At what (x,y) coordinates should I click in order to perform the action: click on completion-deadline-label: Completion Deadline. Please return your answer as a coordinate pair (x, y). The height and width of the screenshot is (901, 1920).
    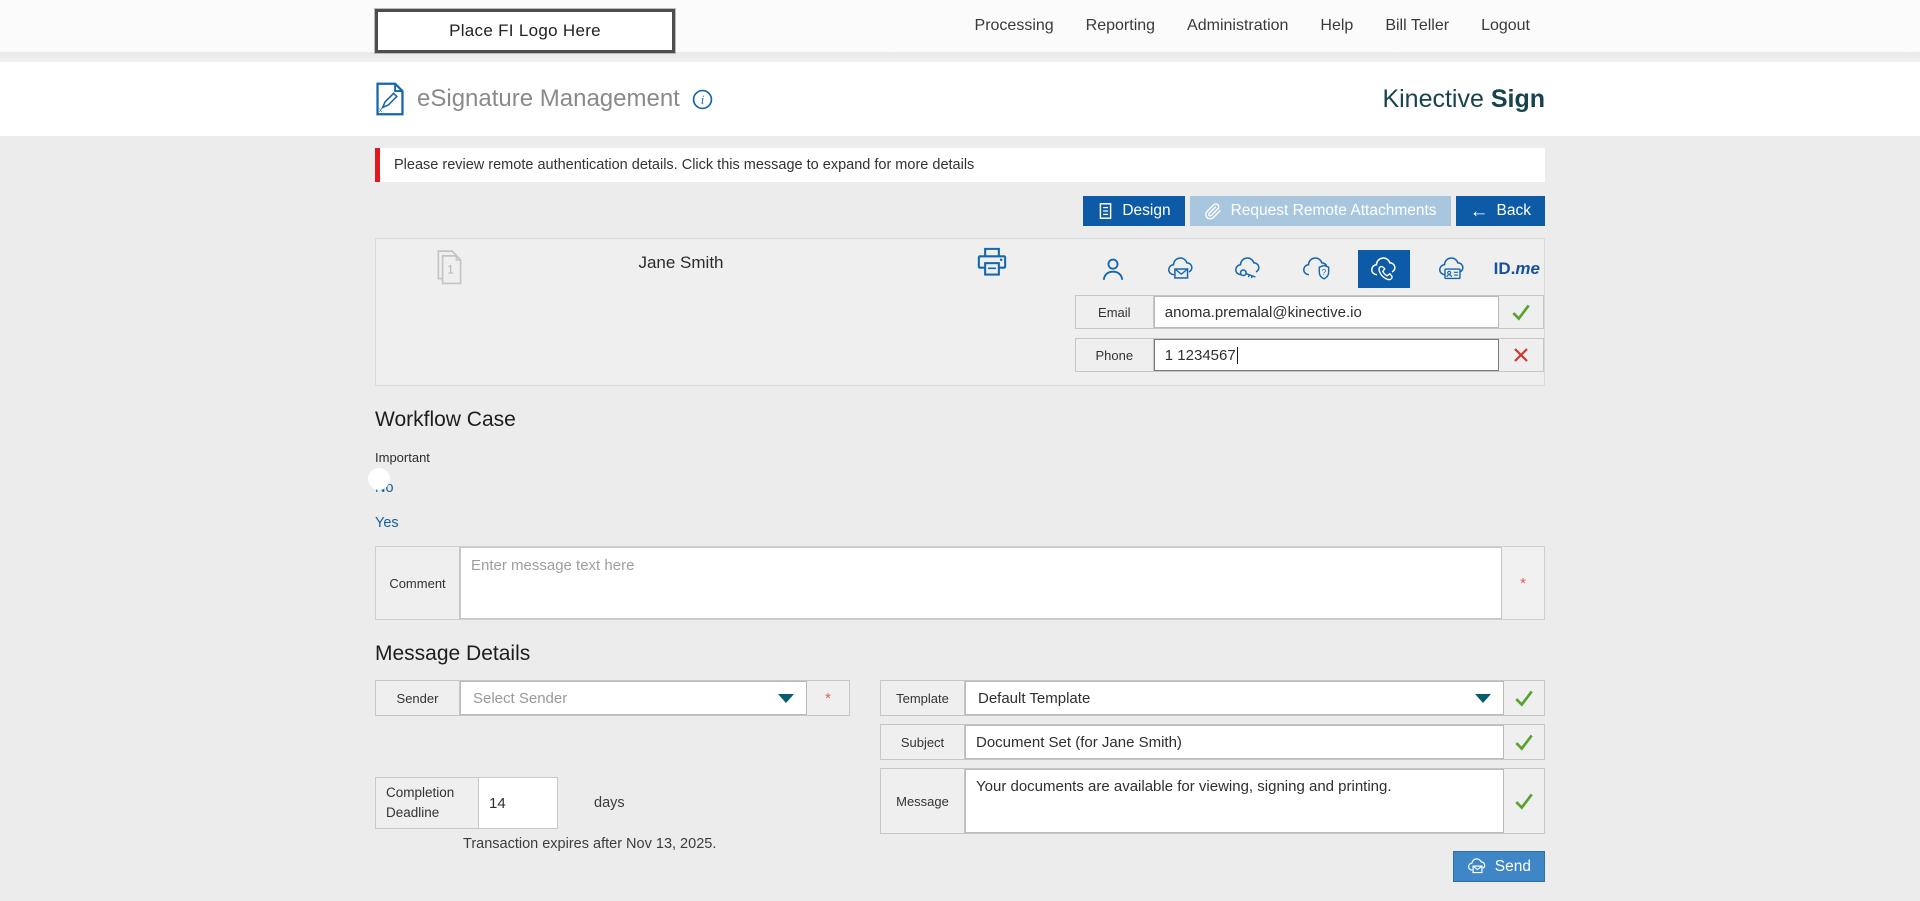
    Looking at the image, I should click on (427, 803).